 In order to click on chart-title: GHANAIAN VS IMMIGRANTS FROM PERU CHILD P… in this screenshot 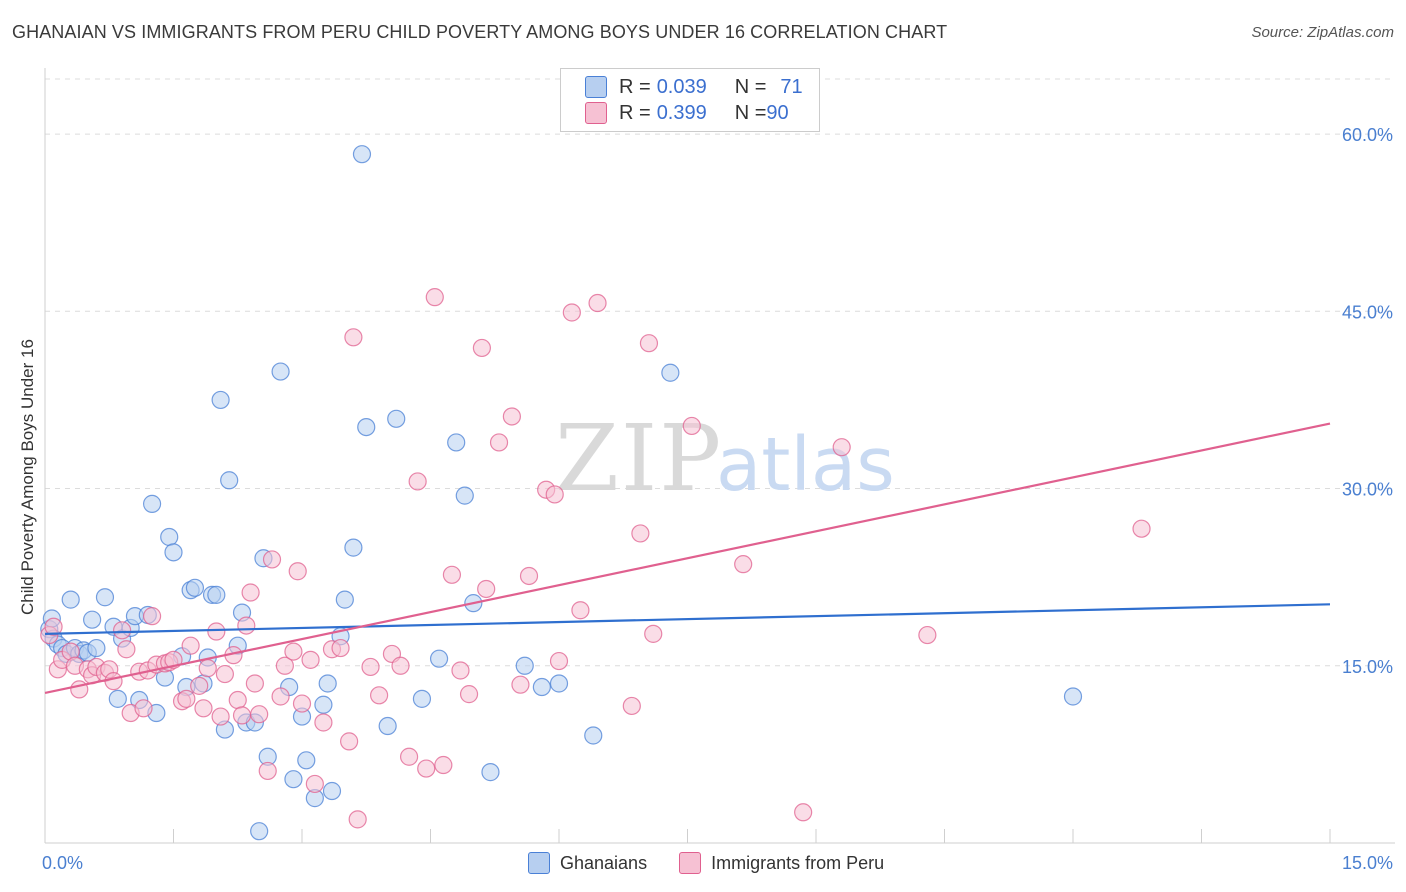, I will do `click(480, 32)`.